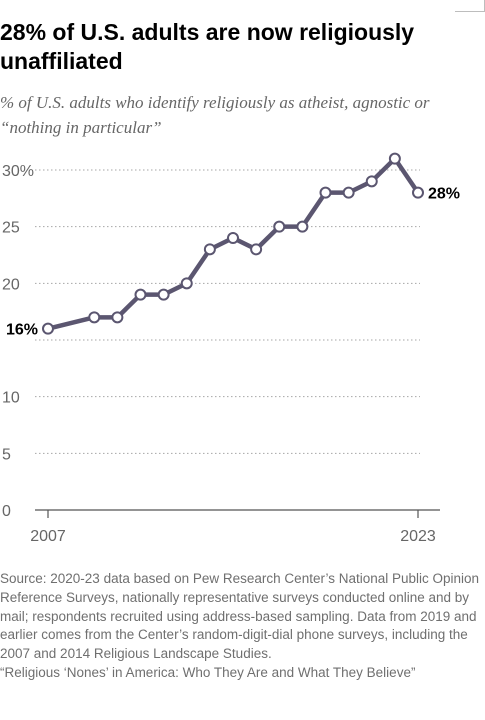  What do you see at coordinates (444, 194) in the screenshot?
I see `data-label: 28%` at bounding box center [444, 194].